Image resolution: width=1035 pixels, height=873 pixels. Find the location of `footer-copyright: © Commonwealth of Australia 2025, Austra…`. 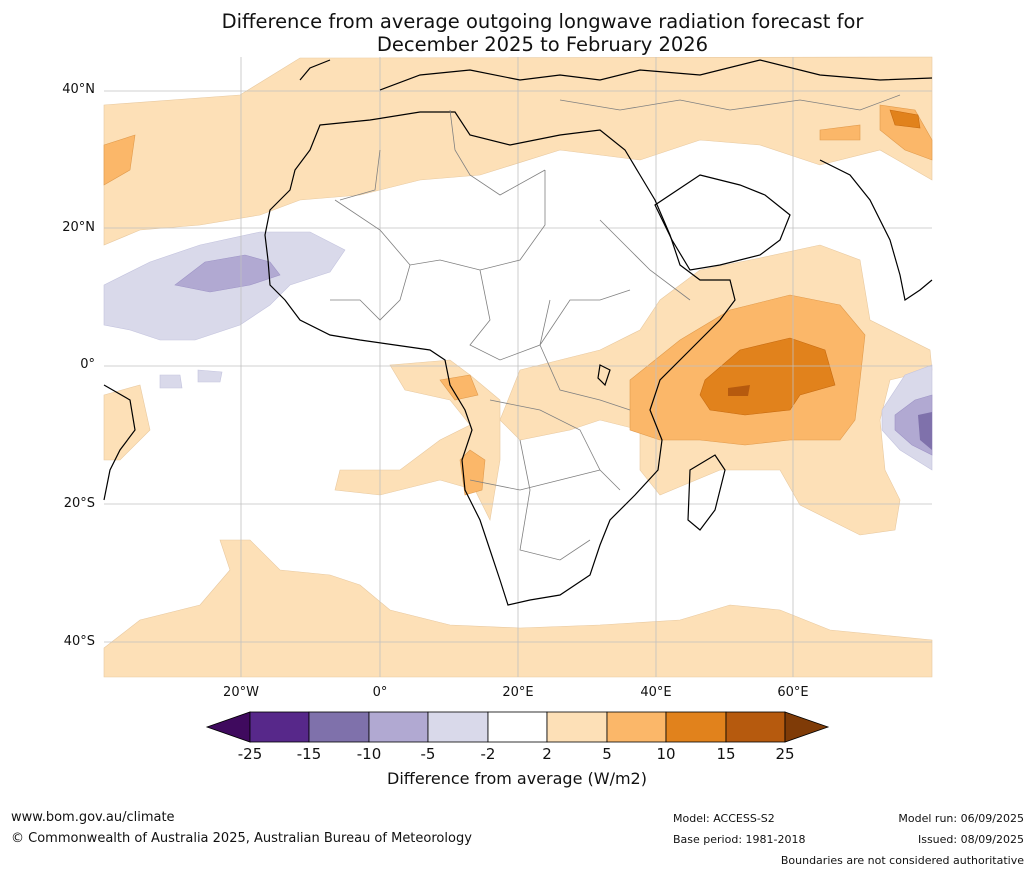

footer-copyright: © Commonwealth of Australia 2025, Austra… is located at coordinates (241, 838).